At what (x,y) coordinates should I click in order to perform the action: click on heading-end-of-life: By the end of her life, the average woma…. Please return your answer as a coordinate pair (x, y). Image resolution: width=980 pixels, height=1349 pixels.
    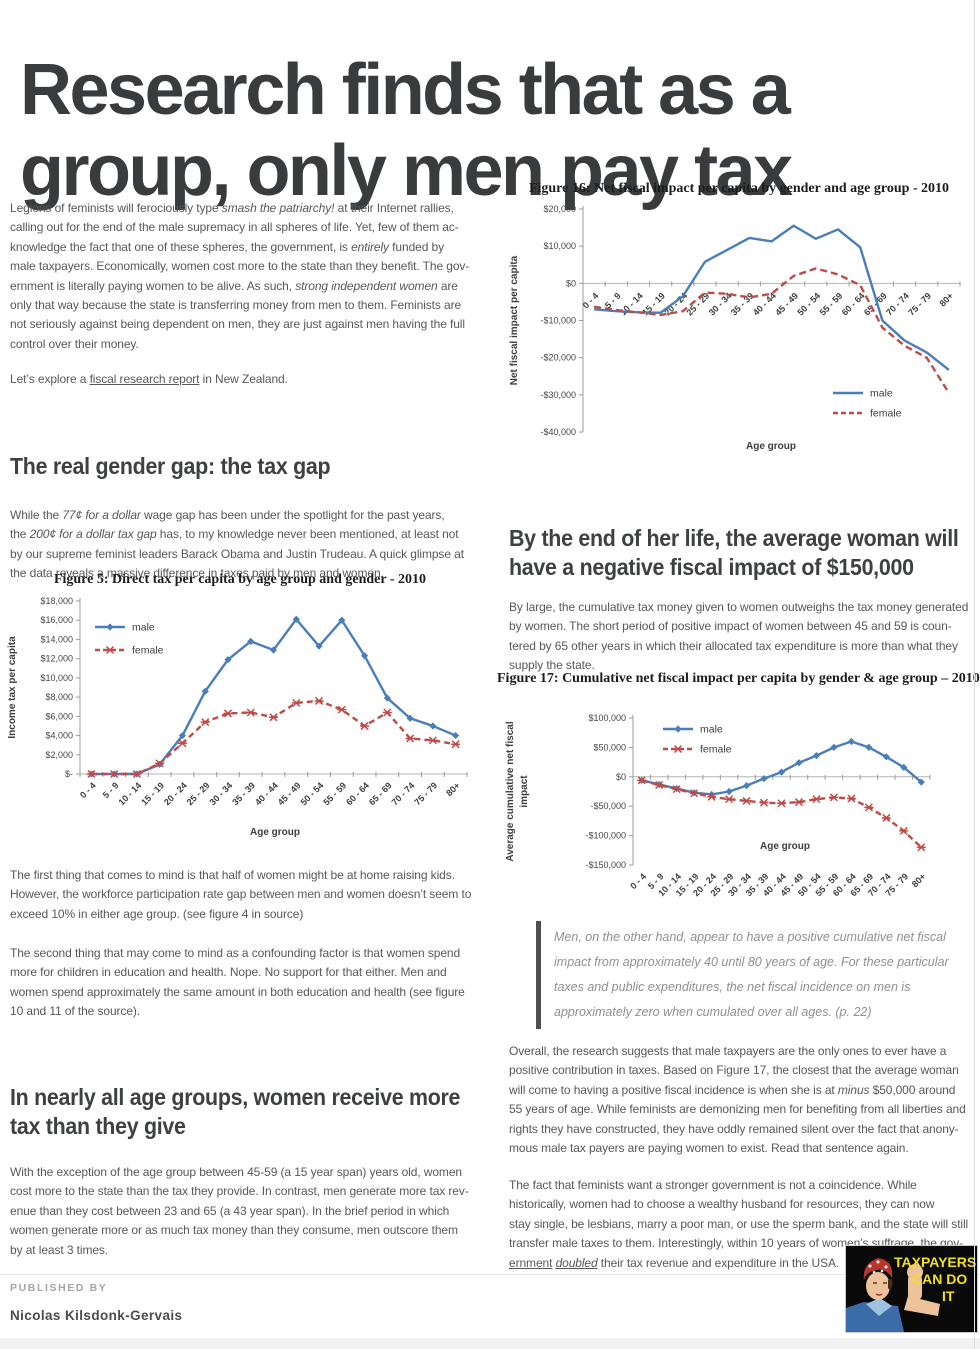
    Looking at the image, I should click on (734, 553).